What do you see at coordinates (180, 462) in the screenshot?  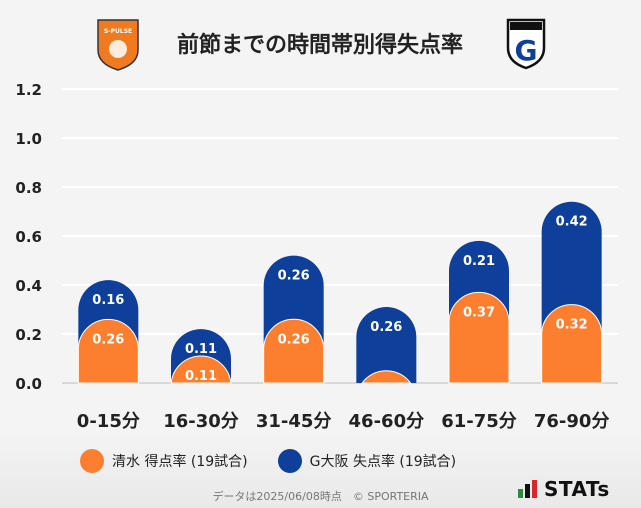 I see `legend-label-shimizu: 清水 得点率 (19試合)` at bounding box center [180, 462].